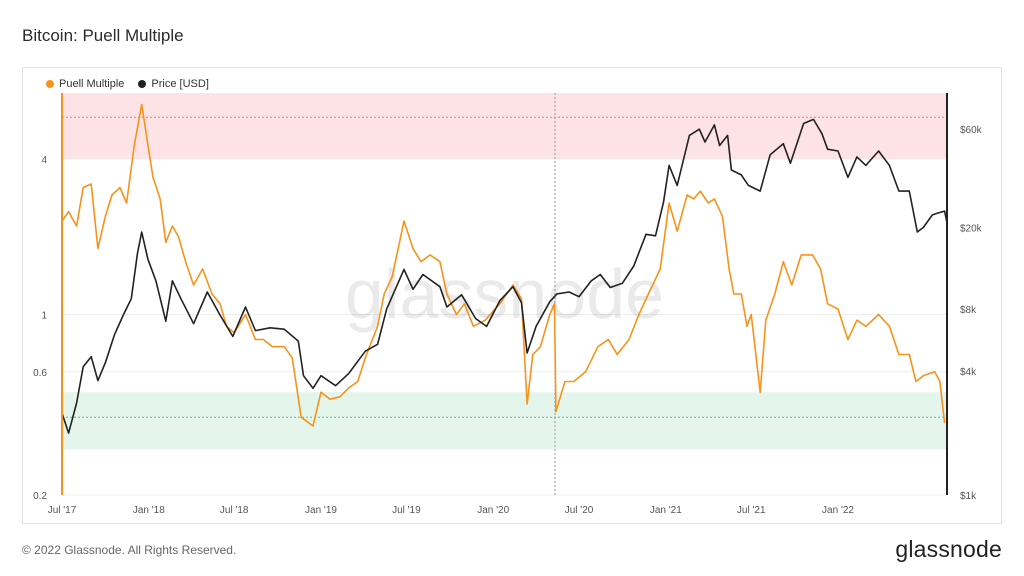  I want to click on x-tick-8: Jul '21, so click(751, 510).